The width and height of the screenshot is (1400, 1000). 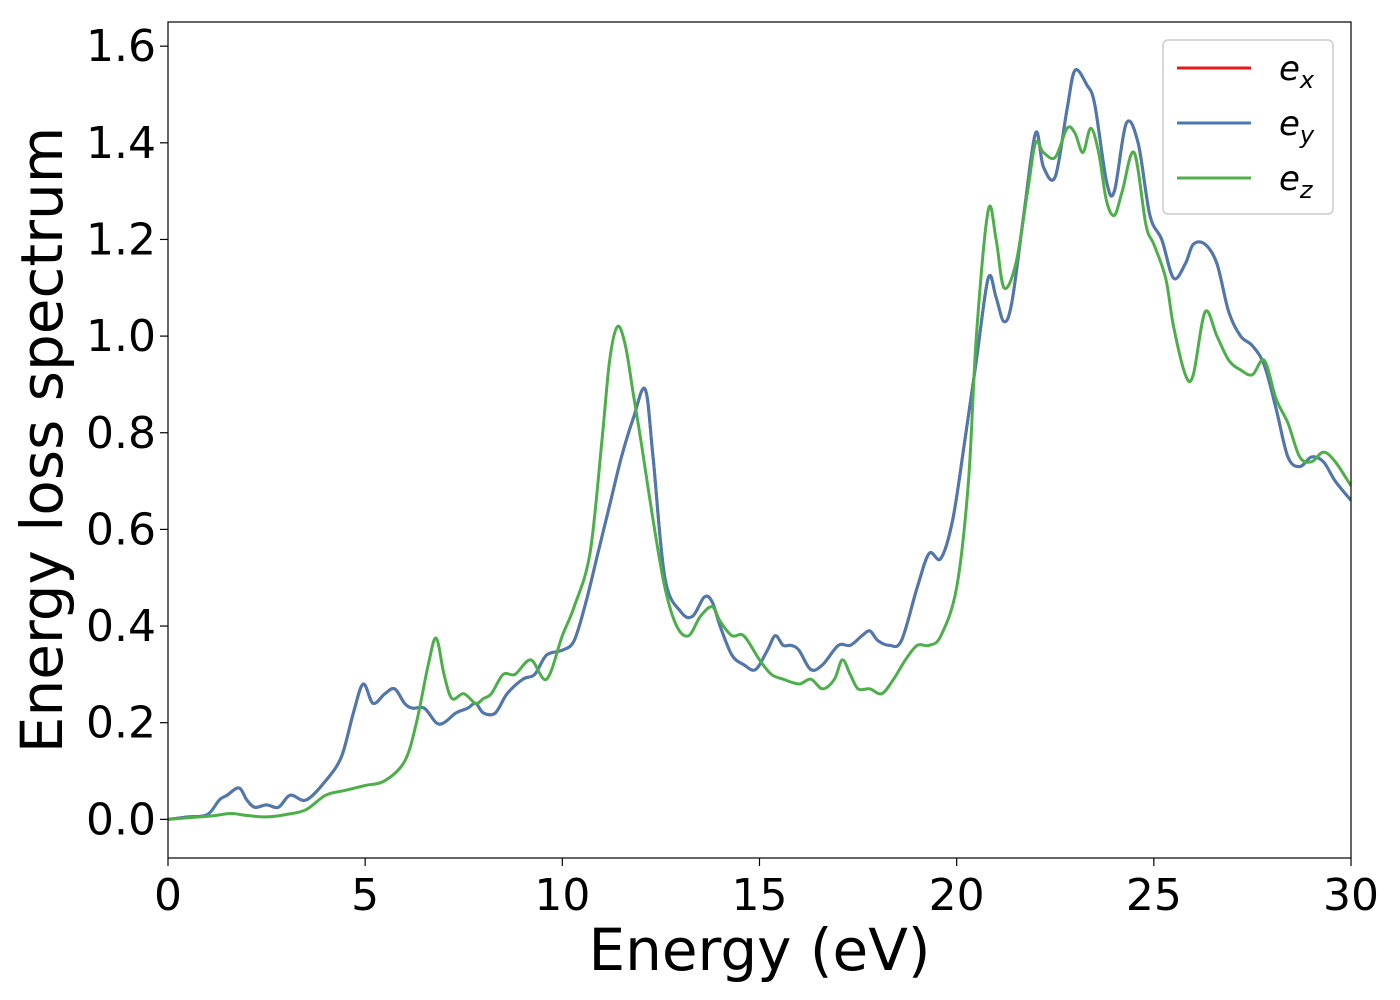 What do you see at coordinates (1296, 181) in the screenshot?
I see `legend-label: ez` at bounding box center [1296, 181].